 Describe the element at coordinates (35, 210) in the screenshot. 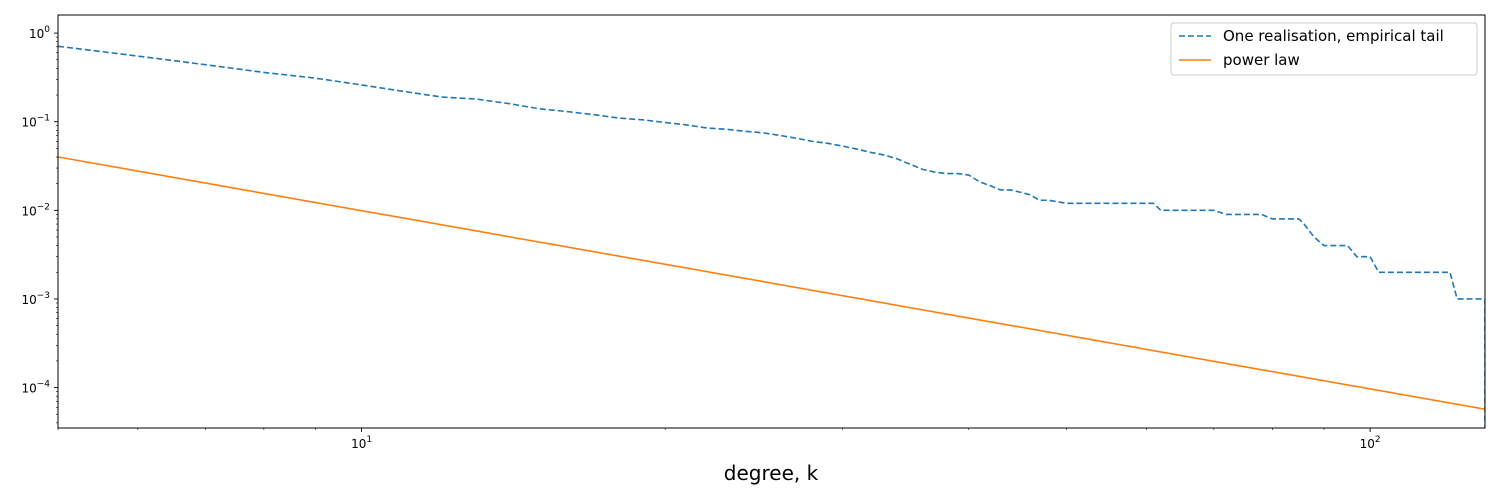

I see `y-tick-label: 10⁻²` at that location.